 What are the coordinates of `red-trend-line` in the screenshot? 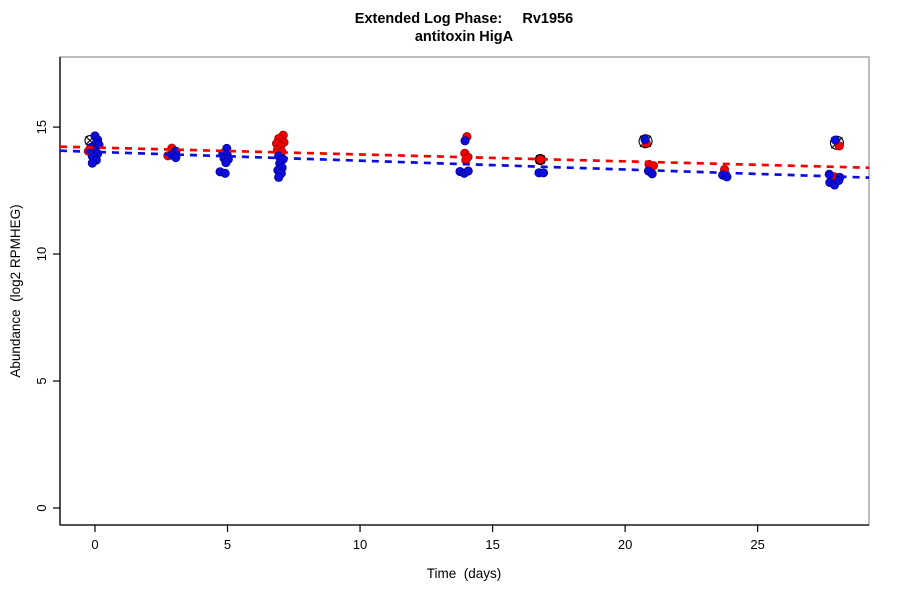 It's located at (464, 157).